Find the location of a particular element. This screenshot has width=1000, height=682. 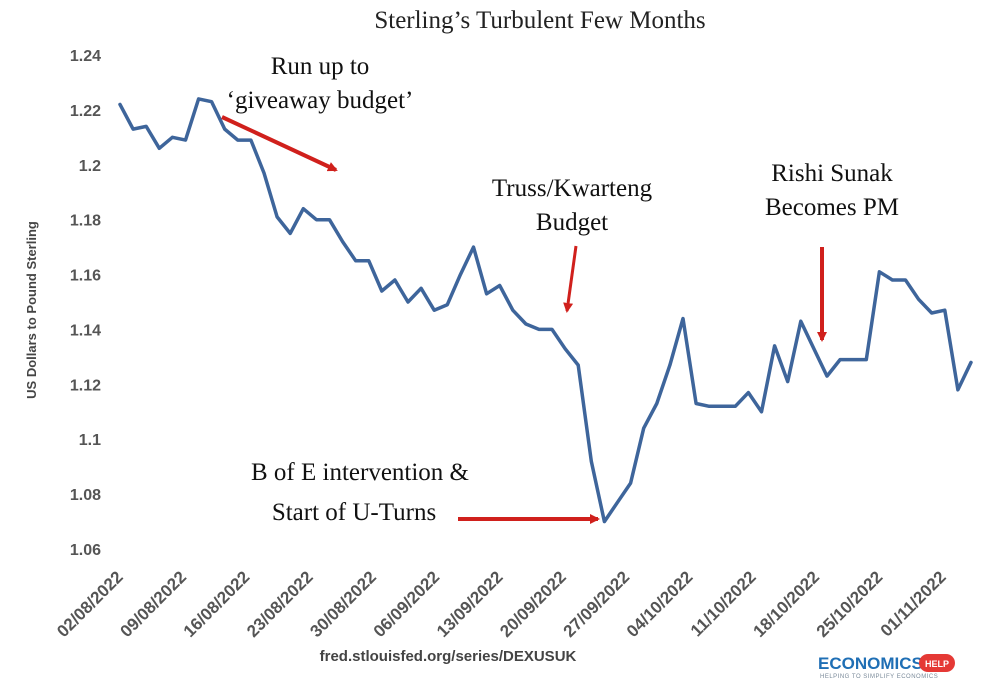

x-tick-label: 25/10/2022 is located at coordinates (850, 604).